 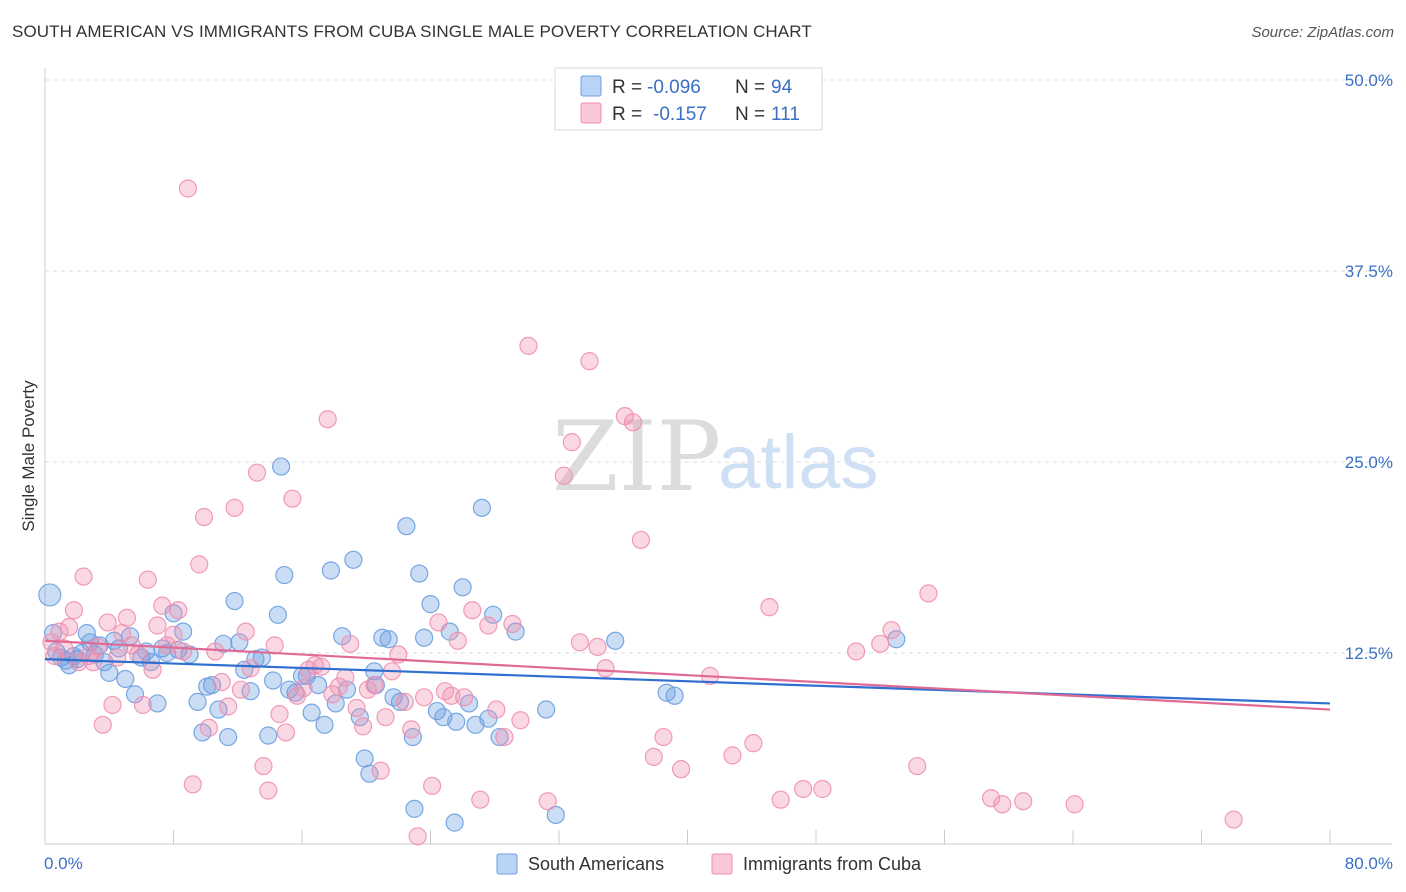 I want to click on trend-line, so click(x=687, y=675).